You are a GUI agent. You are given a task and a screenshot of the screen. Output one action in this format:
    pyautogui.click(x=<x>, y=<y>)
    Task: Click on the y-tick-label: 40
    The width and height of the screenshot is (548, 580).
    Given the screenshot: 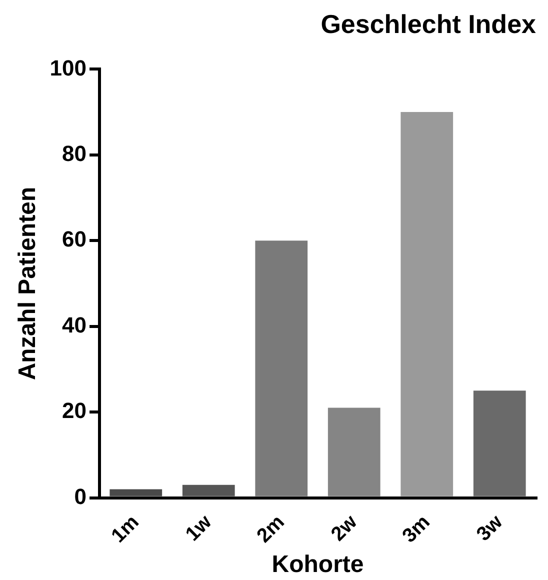 What is the action you would take?
    pyautogui.click(x=74, y=325)
    